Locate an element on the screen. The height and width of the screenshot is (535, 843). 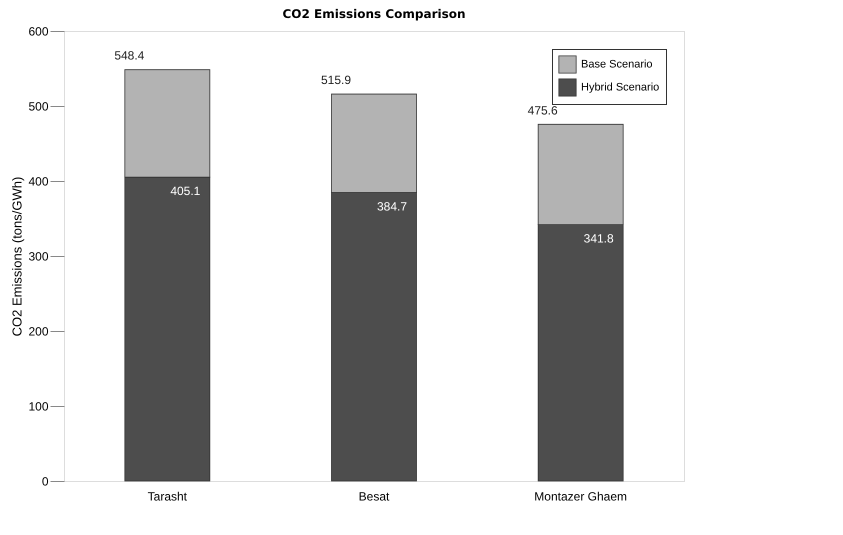
y-tick-label: 300 is located at coordinates (38, 257).